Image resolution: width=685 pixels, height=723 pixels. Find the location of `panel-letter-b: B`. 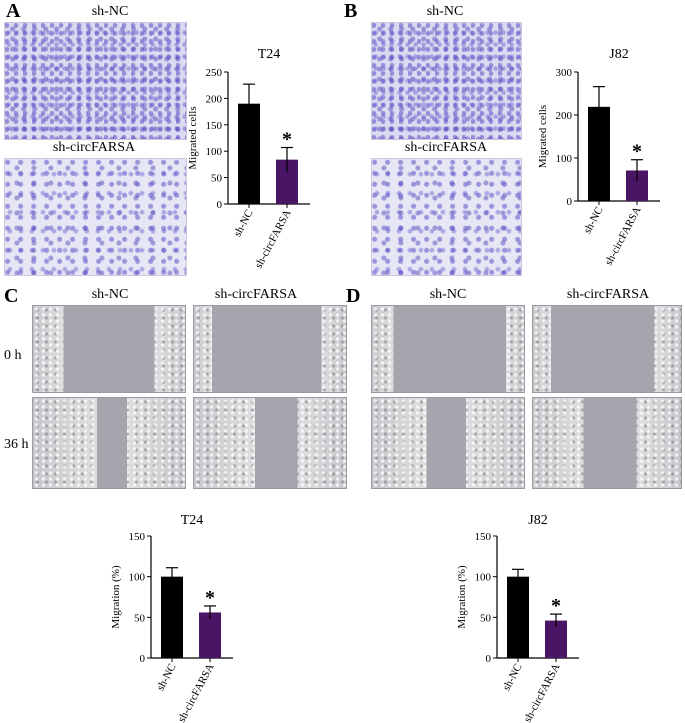

panel-letter-b: B is located at coordinates (351, 11).